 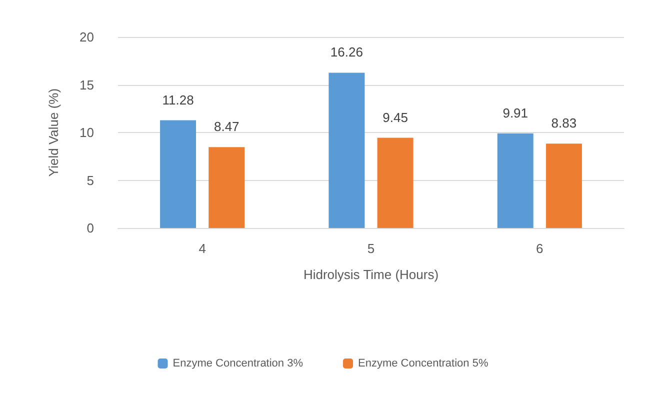 I want to click on data-label: 9.45, so click(x=395, y=117).